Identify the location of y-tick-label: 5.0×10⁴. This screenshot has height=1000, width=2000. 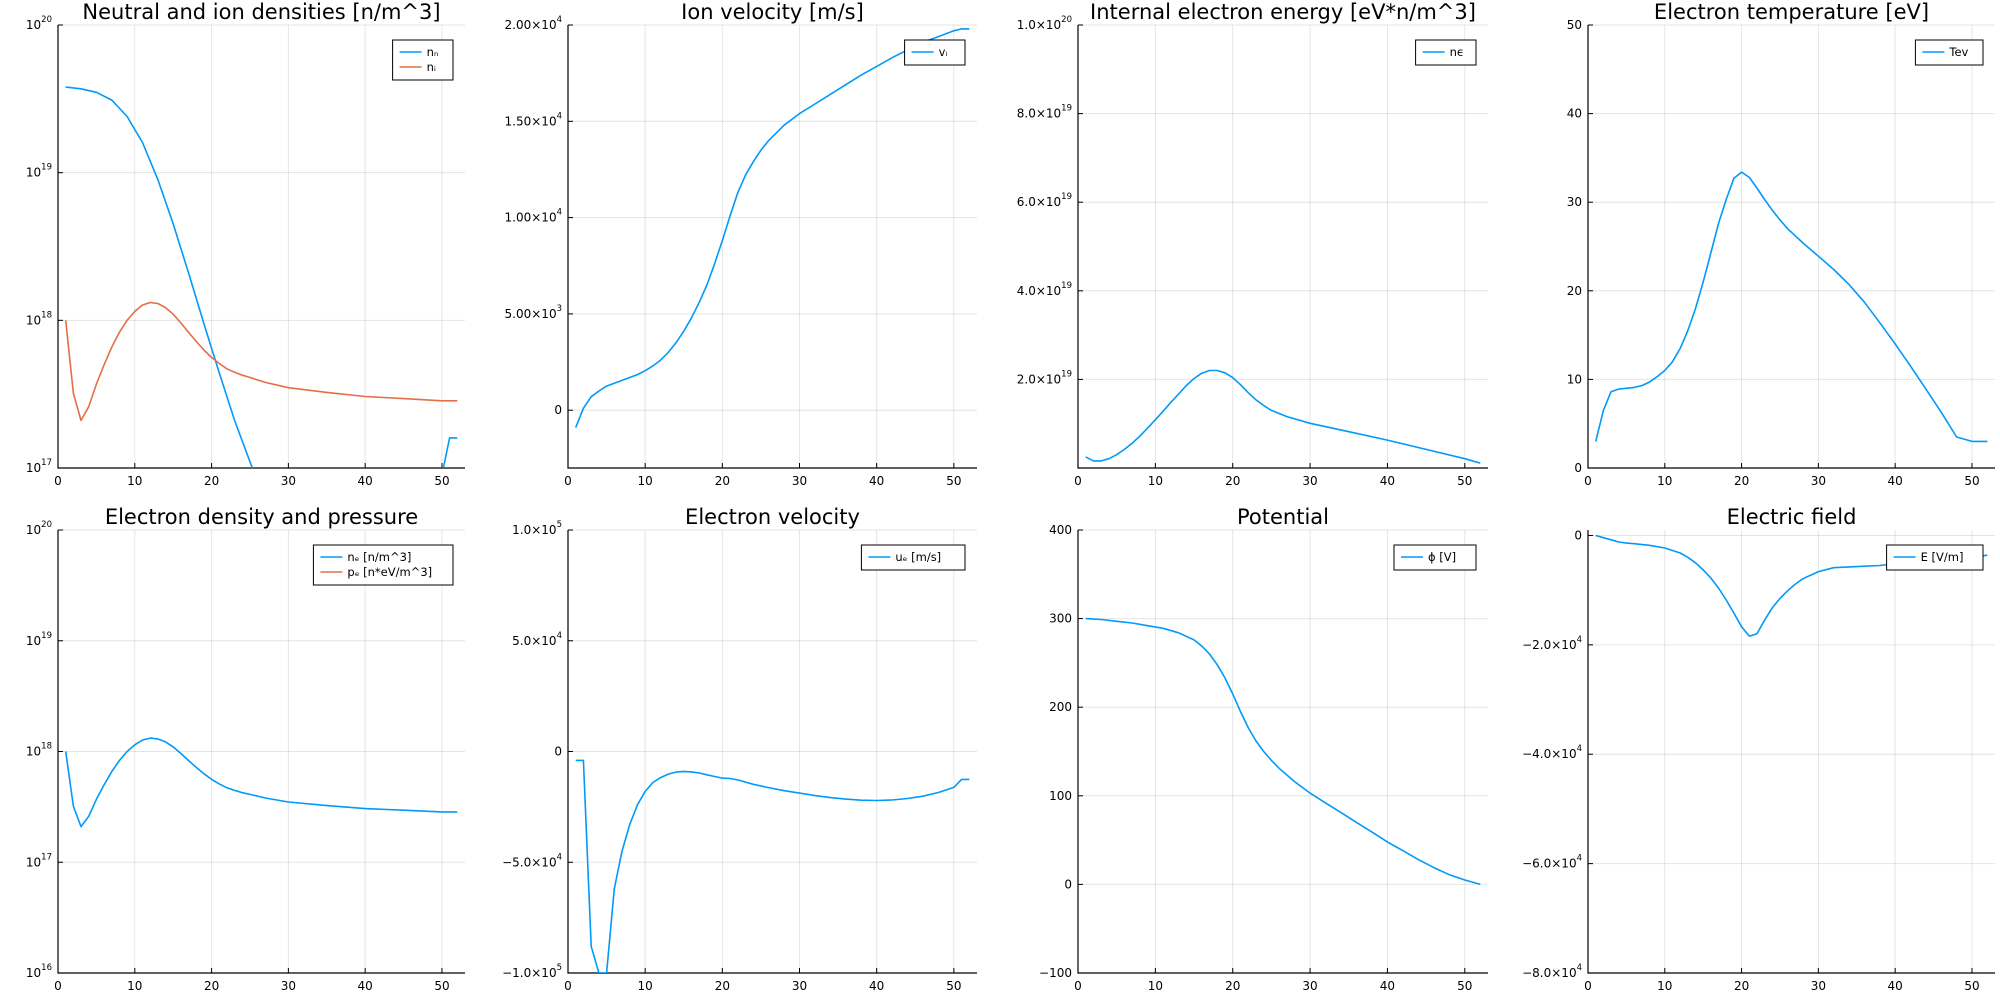
(537, 639).